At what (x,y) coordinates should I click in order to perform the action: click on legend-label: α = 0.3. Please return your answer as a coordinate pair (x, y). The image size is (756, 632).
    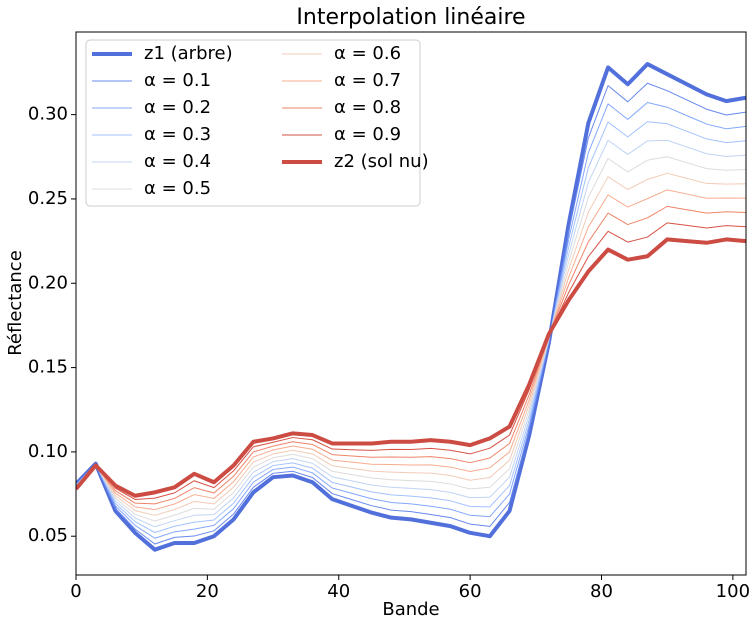
    Looking at the image, I should click on (177, 134).